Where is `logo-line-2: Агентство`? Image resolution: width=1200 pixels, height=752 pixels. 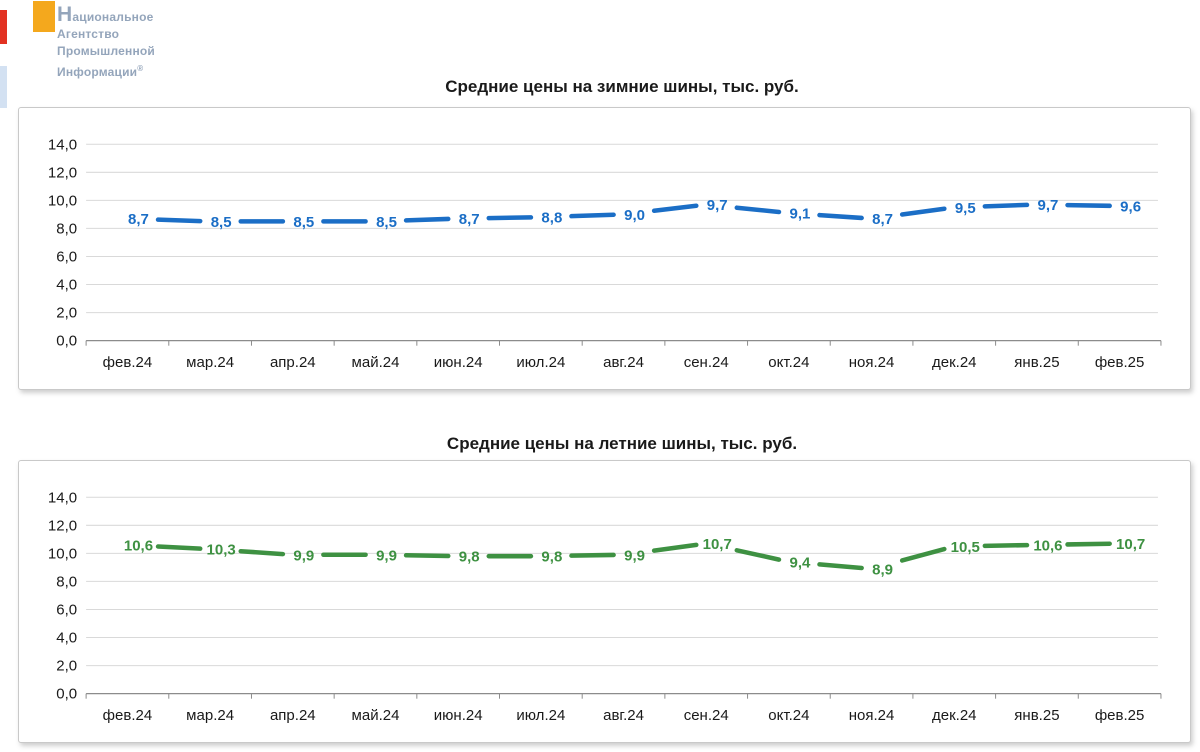 logo-line-2: Агентство is located at coordinates (88, 34).